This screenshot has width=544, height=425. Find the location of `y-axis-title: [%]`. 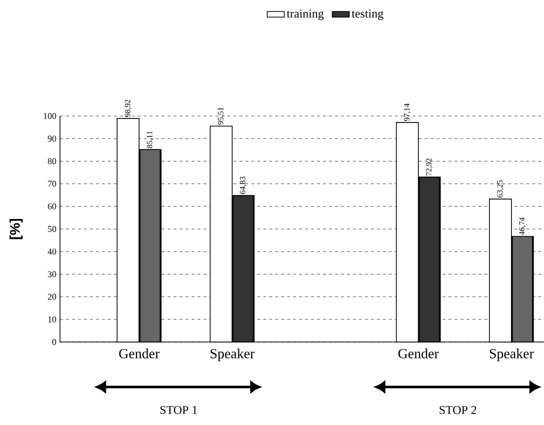

y-axis-title: [%] is located at coordinates (16, 229).